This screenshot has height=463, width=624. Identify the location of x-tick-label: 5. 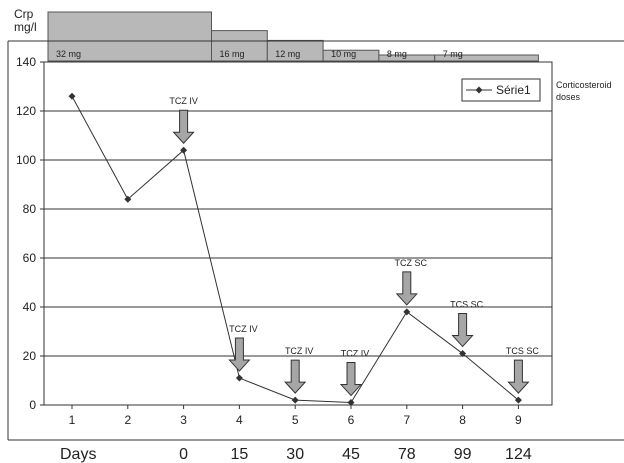
(295, 420).